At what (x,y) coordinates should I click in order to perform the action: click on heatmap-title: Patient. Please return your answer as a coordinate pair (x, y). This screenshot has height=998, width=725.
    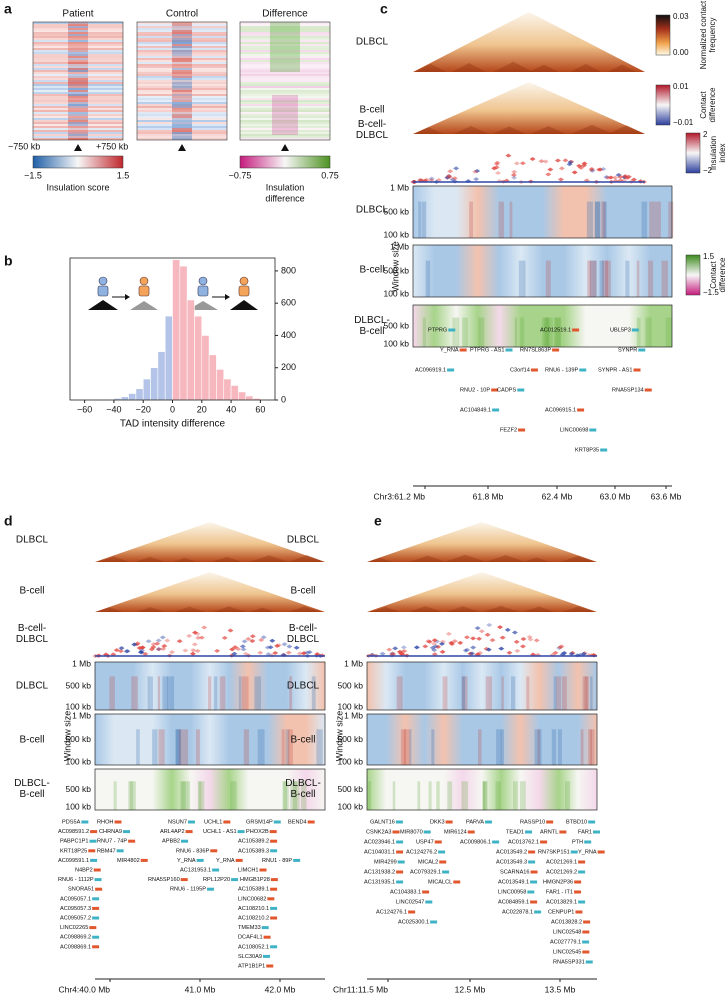
    Looking at the image, I should click on (77, 14).